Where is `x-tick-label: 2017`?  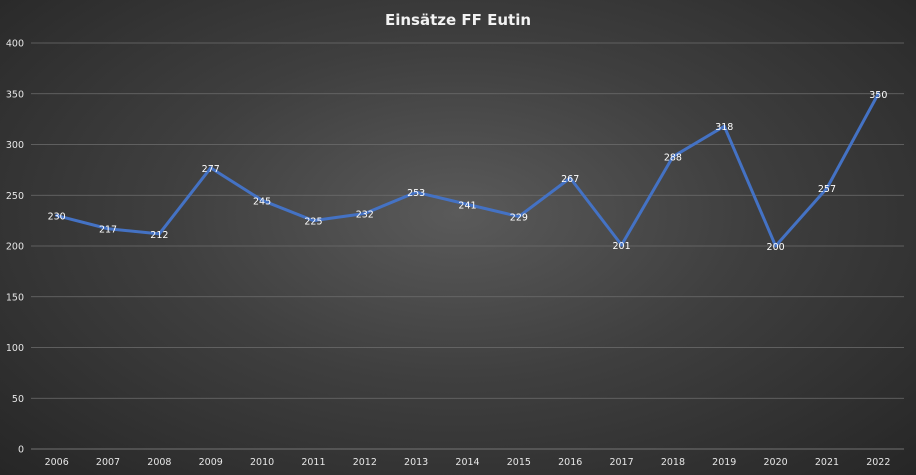
x-tick-label: 2017 is located at coordinates (621, 462).